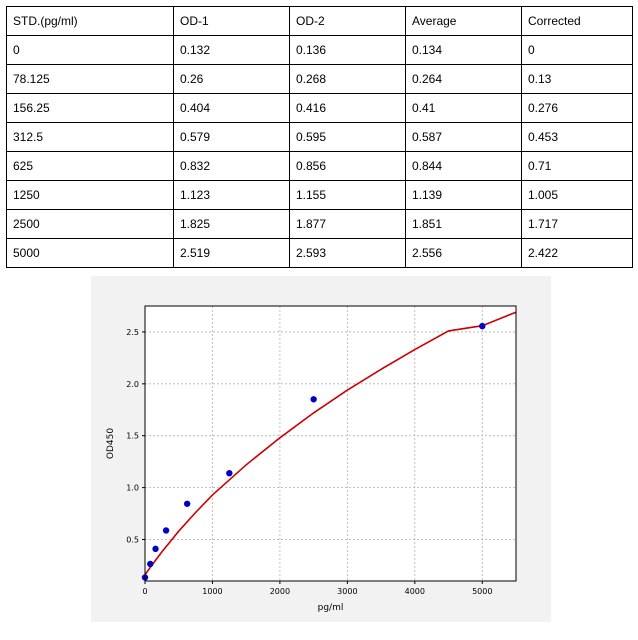 This screenshot has height=640, width=638. Describe the element at coordinates (577, 21) in the screenshot. I see `header-corrected: Corrected` at that location.